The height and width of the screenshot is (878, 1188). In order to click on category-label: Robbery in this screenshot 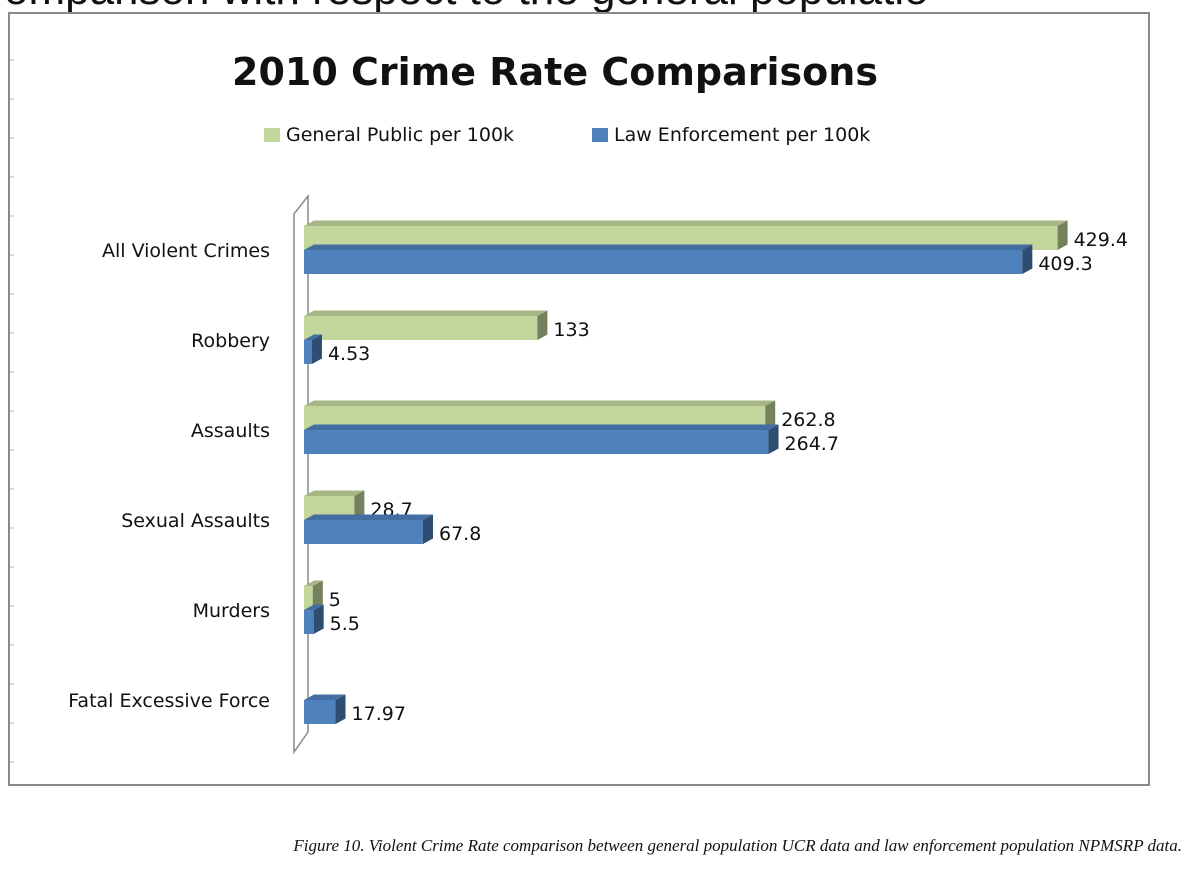, I will do `click(230, 341)`.